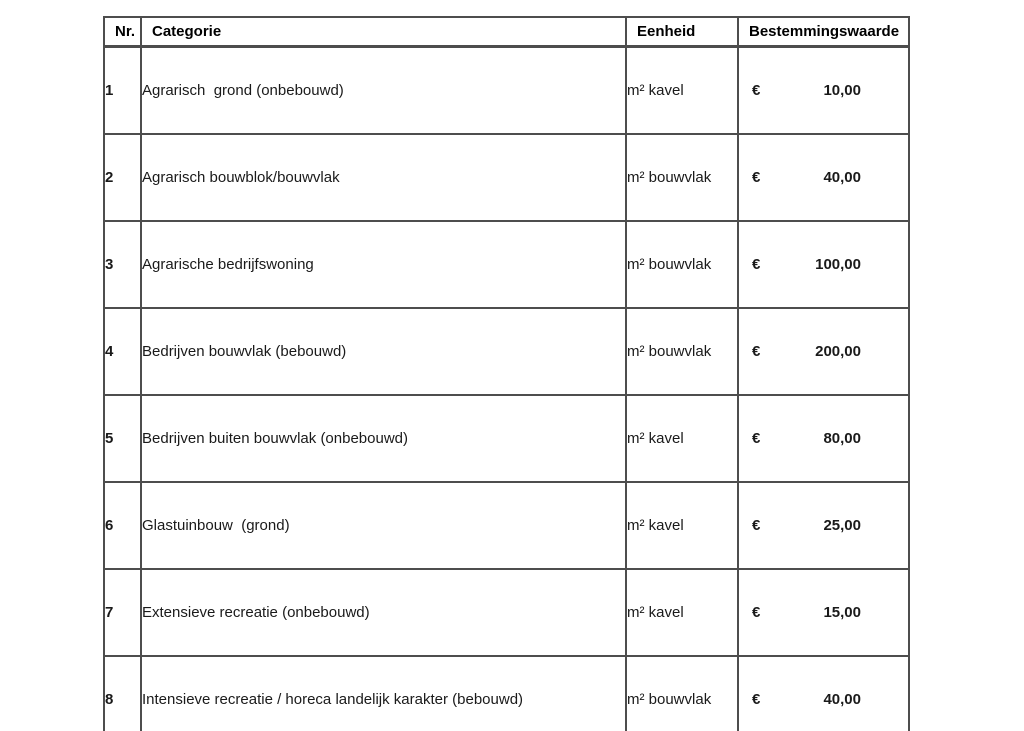  I want to click on row-number: 2, so click(122, 177).